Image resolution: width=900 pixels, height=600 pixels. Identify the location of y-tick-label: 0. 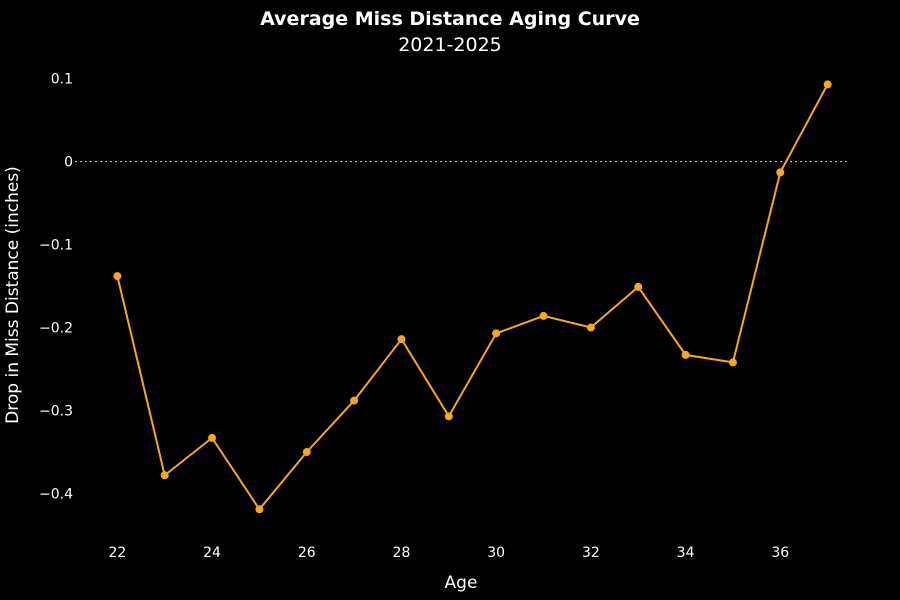
(68, 163).